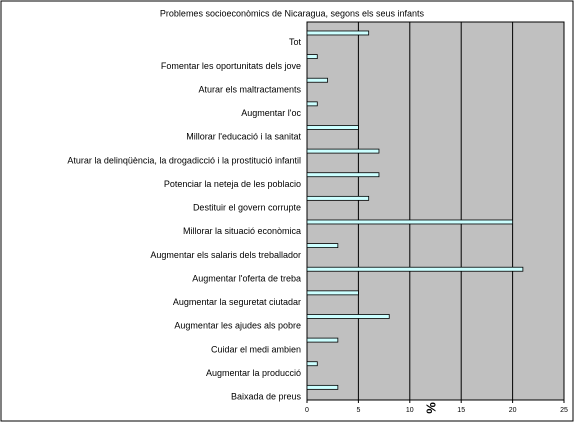 The height and width of the screenshot is (423, 575). What do you see at coordinates (253, 373) in the screenshot?
I see `y-tick-label: Augmentar la producció` at bounding box center [253, 373].